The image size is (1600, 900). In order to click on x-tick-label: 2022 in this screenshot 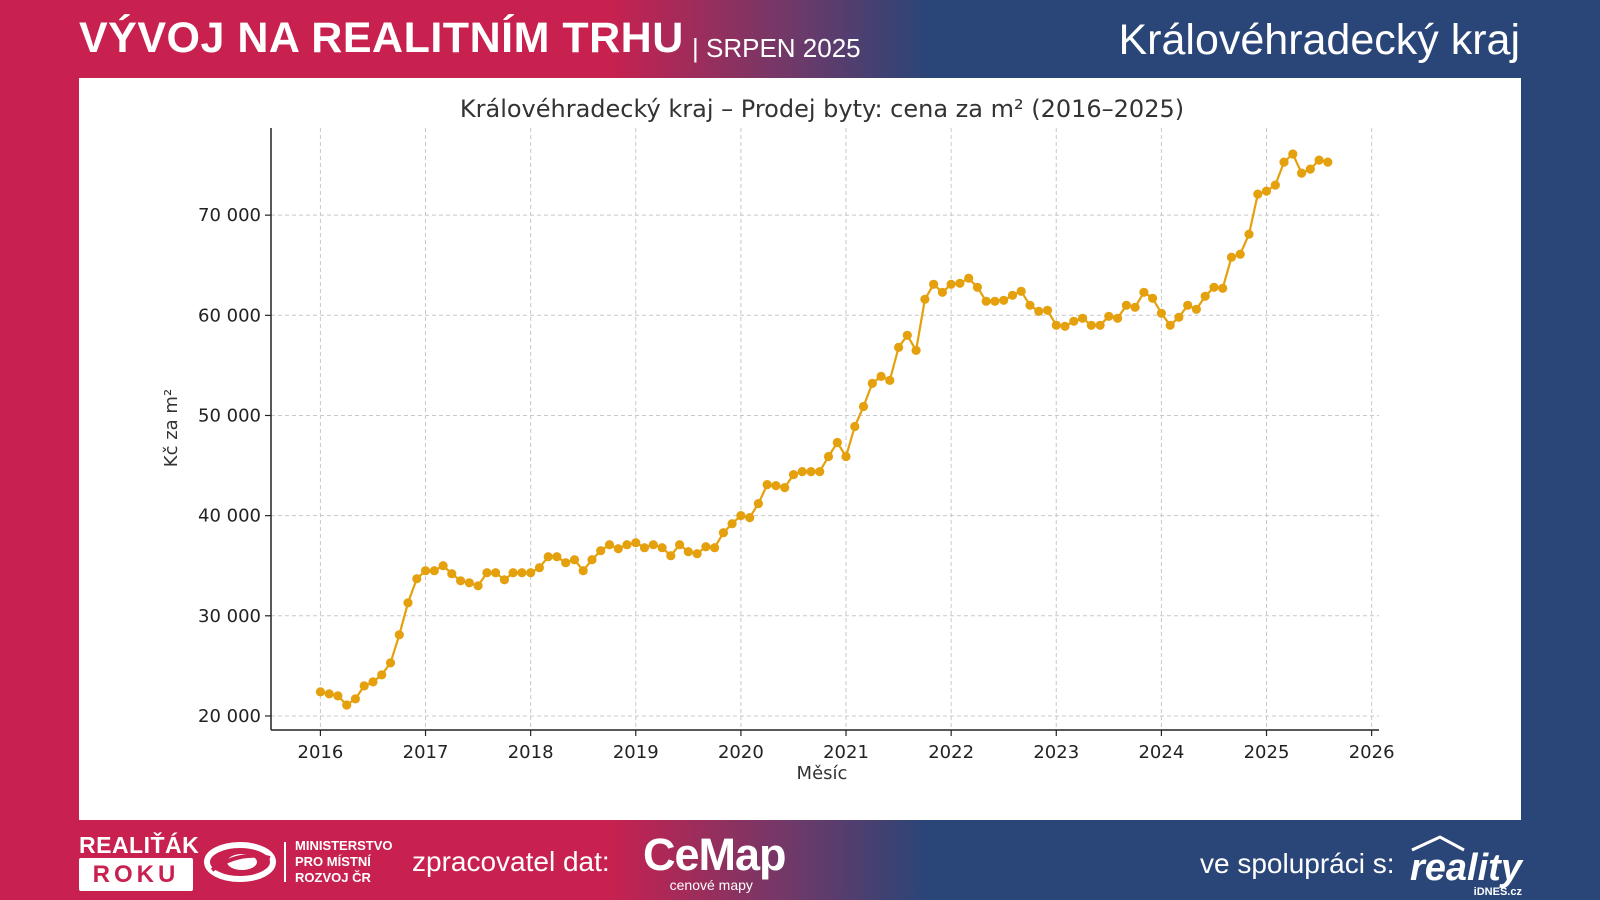, I will do `click(951, 752)`.